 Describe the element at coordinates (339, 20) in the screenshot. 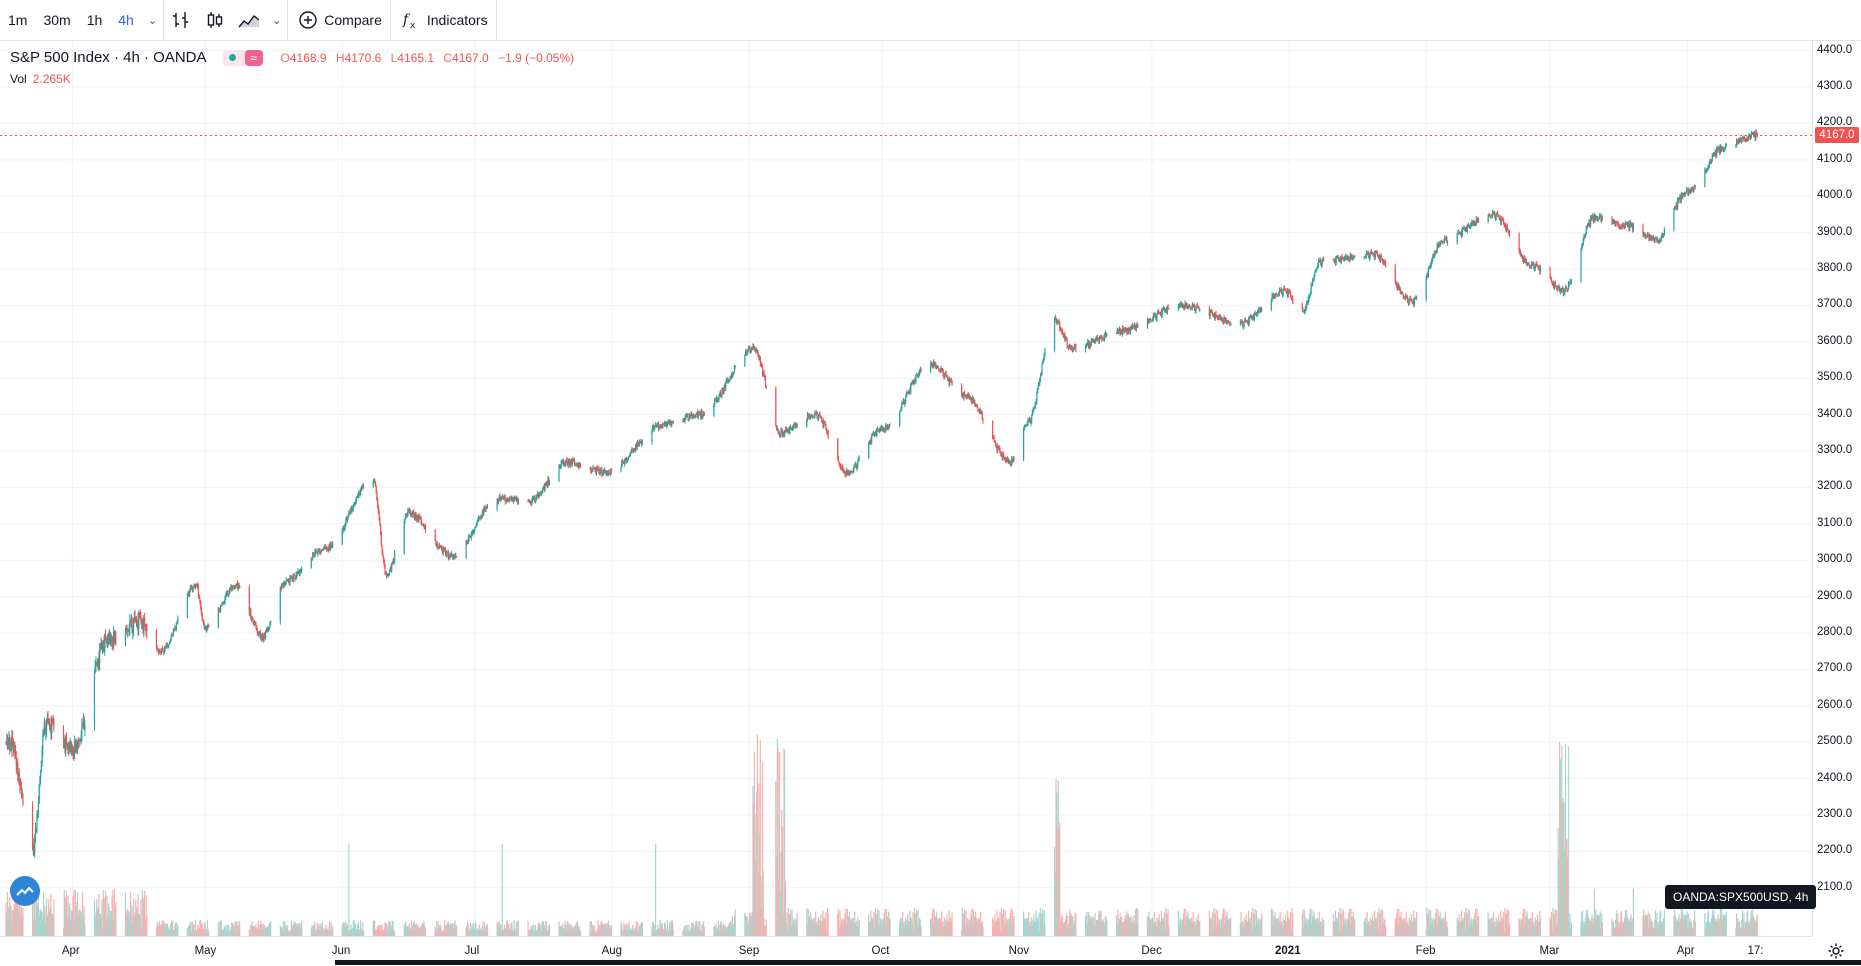

I see `compare-button: Compare` at that location.